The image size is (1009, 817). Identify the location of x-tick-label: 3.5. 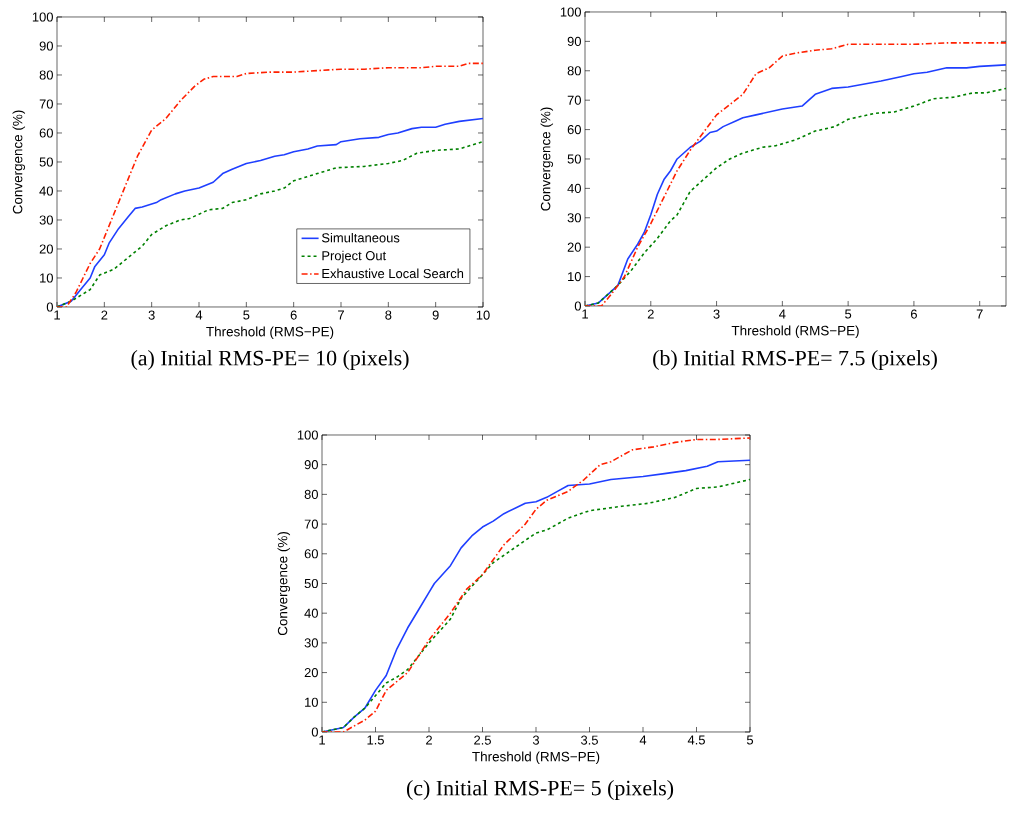
(589, 740).